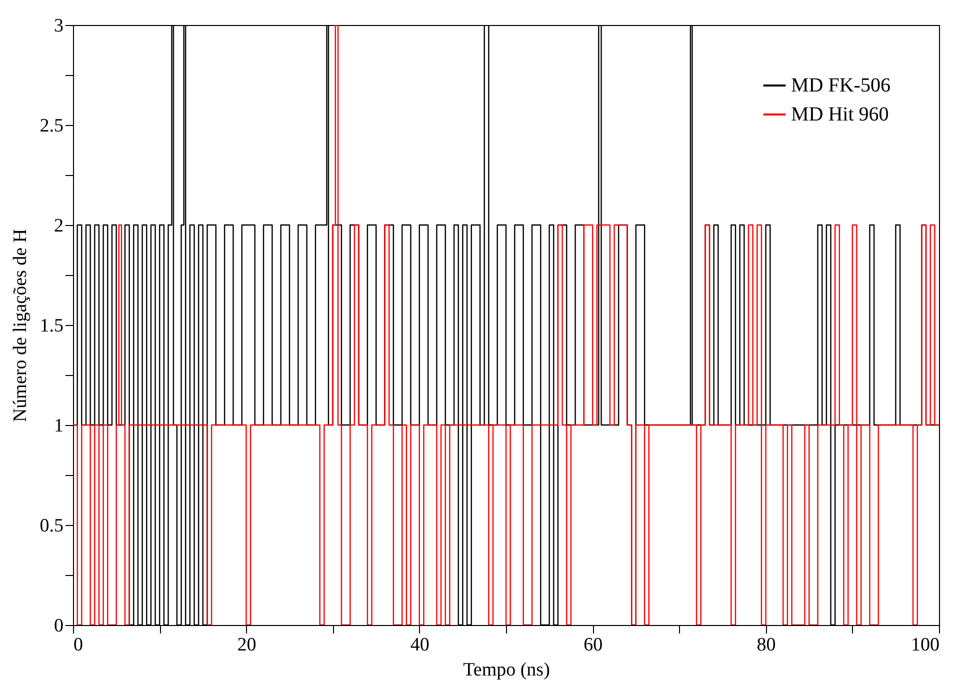 The width and height of the screenshot is (966, 698). I want to click on y-tick-label: 2.5, so click(52, 126).